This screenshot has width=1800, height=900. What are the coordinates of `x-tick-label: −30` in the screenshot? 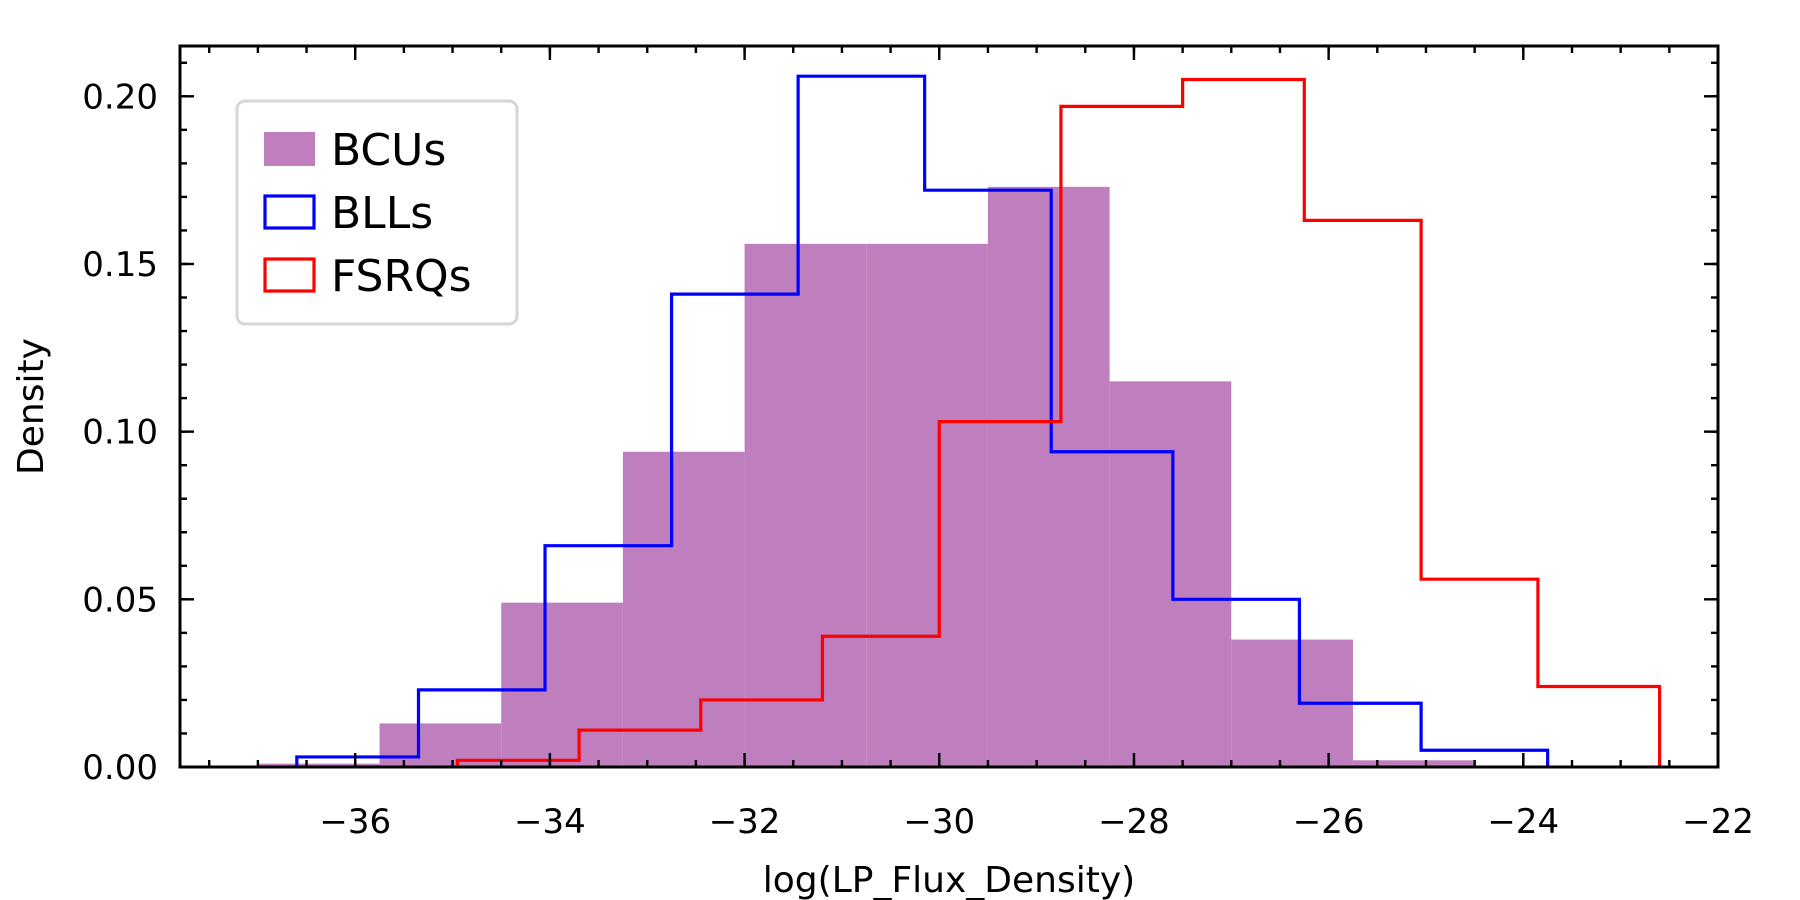 It's located at (939, 822).